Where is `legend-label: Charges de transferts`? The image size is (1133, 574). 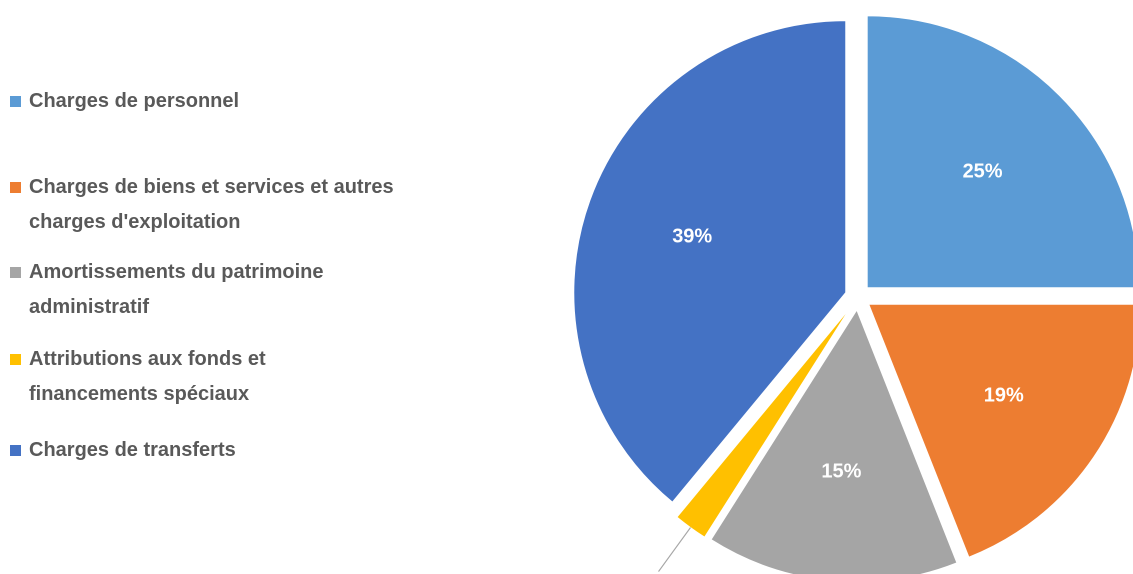 legend-label: Charges de transferts is located at coordinates (132, 450).